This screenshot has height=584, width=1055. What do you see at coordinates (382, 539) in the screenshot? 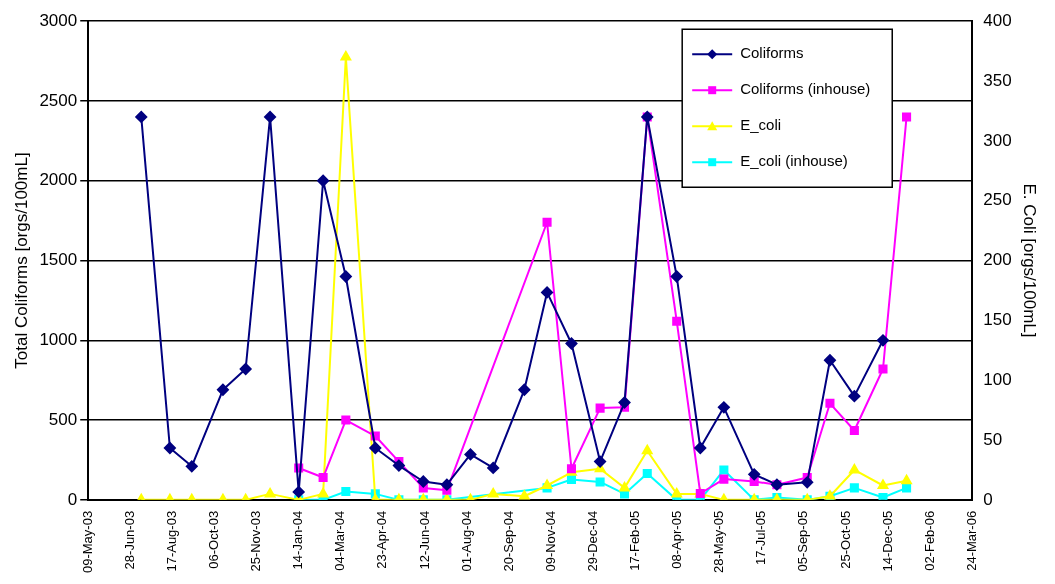
I see `x-tick-label: 23-Apr-04` at bounding box center [382, 539].